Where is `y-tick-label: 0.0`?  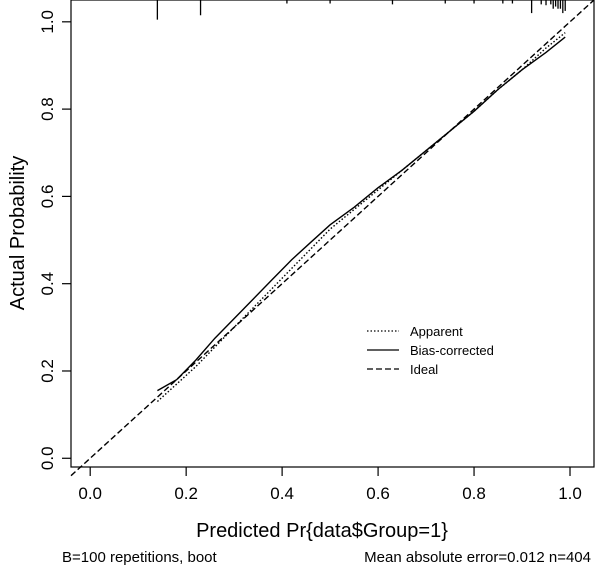 y-tick-label: 0.0 is located at coordinates (47, 458).